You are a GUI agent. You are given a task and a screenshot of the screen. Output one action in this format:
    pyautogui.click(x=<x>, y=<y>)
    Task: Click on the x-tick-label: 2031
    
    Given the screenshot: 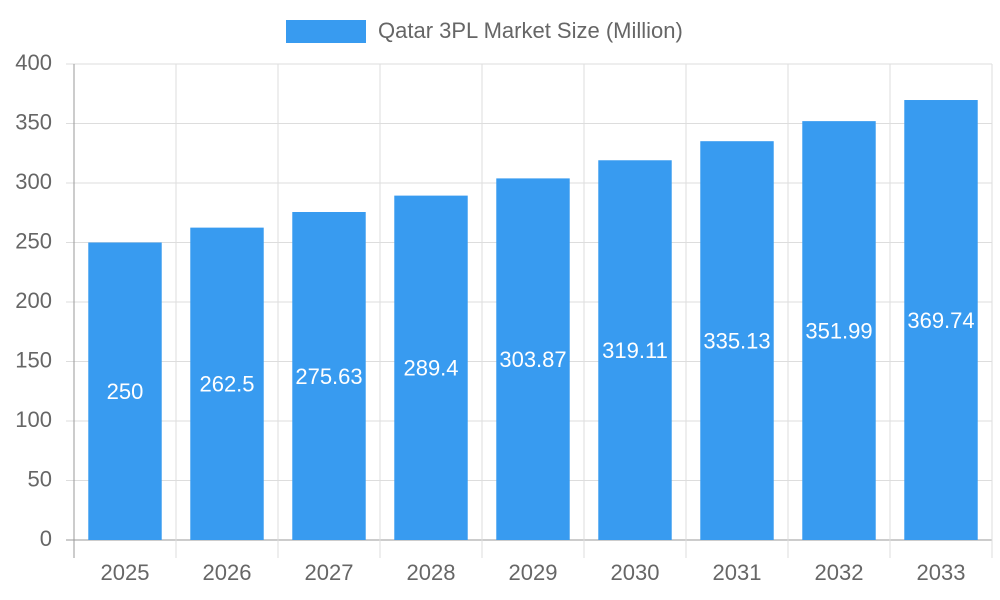 What is the action you would take?
    pyautogui.click(x=737, y=572)
    